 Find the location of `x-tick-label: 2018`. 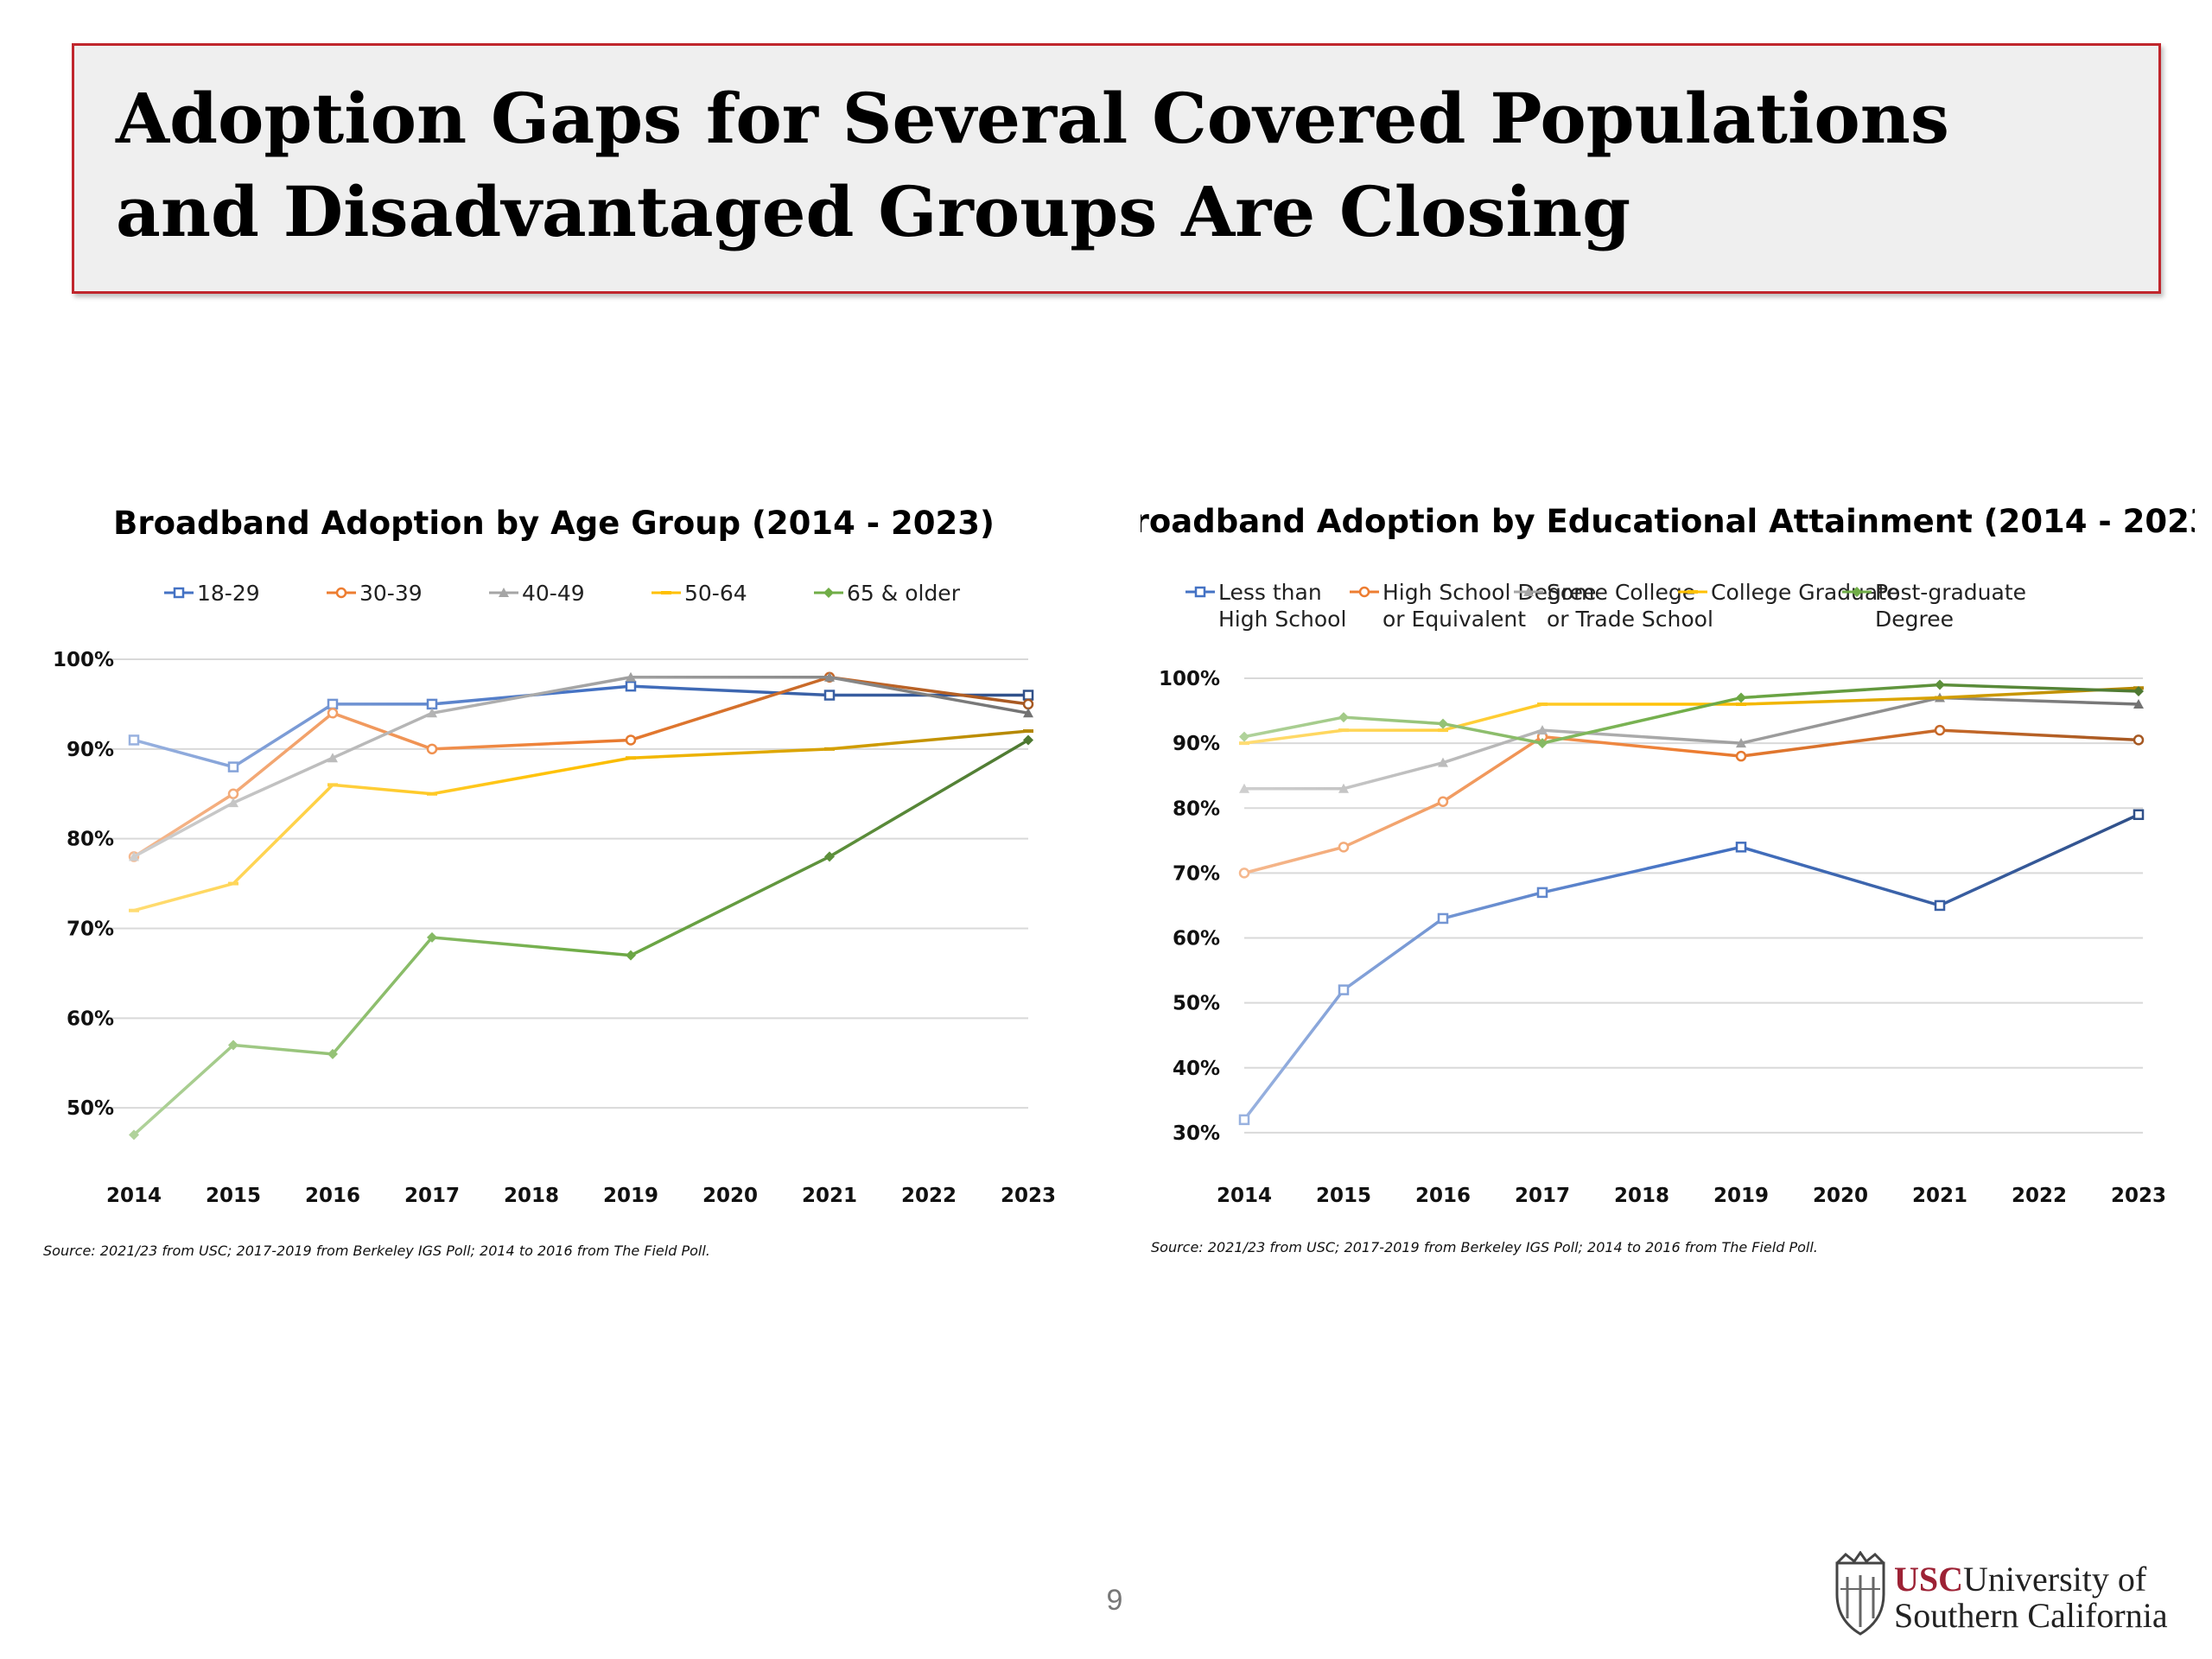

x-tick-label: 2018 is located at coordinates (1641, 1196).